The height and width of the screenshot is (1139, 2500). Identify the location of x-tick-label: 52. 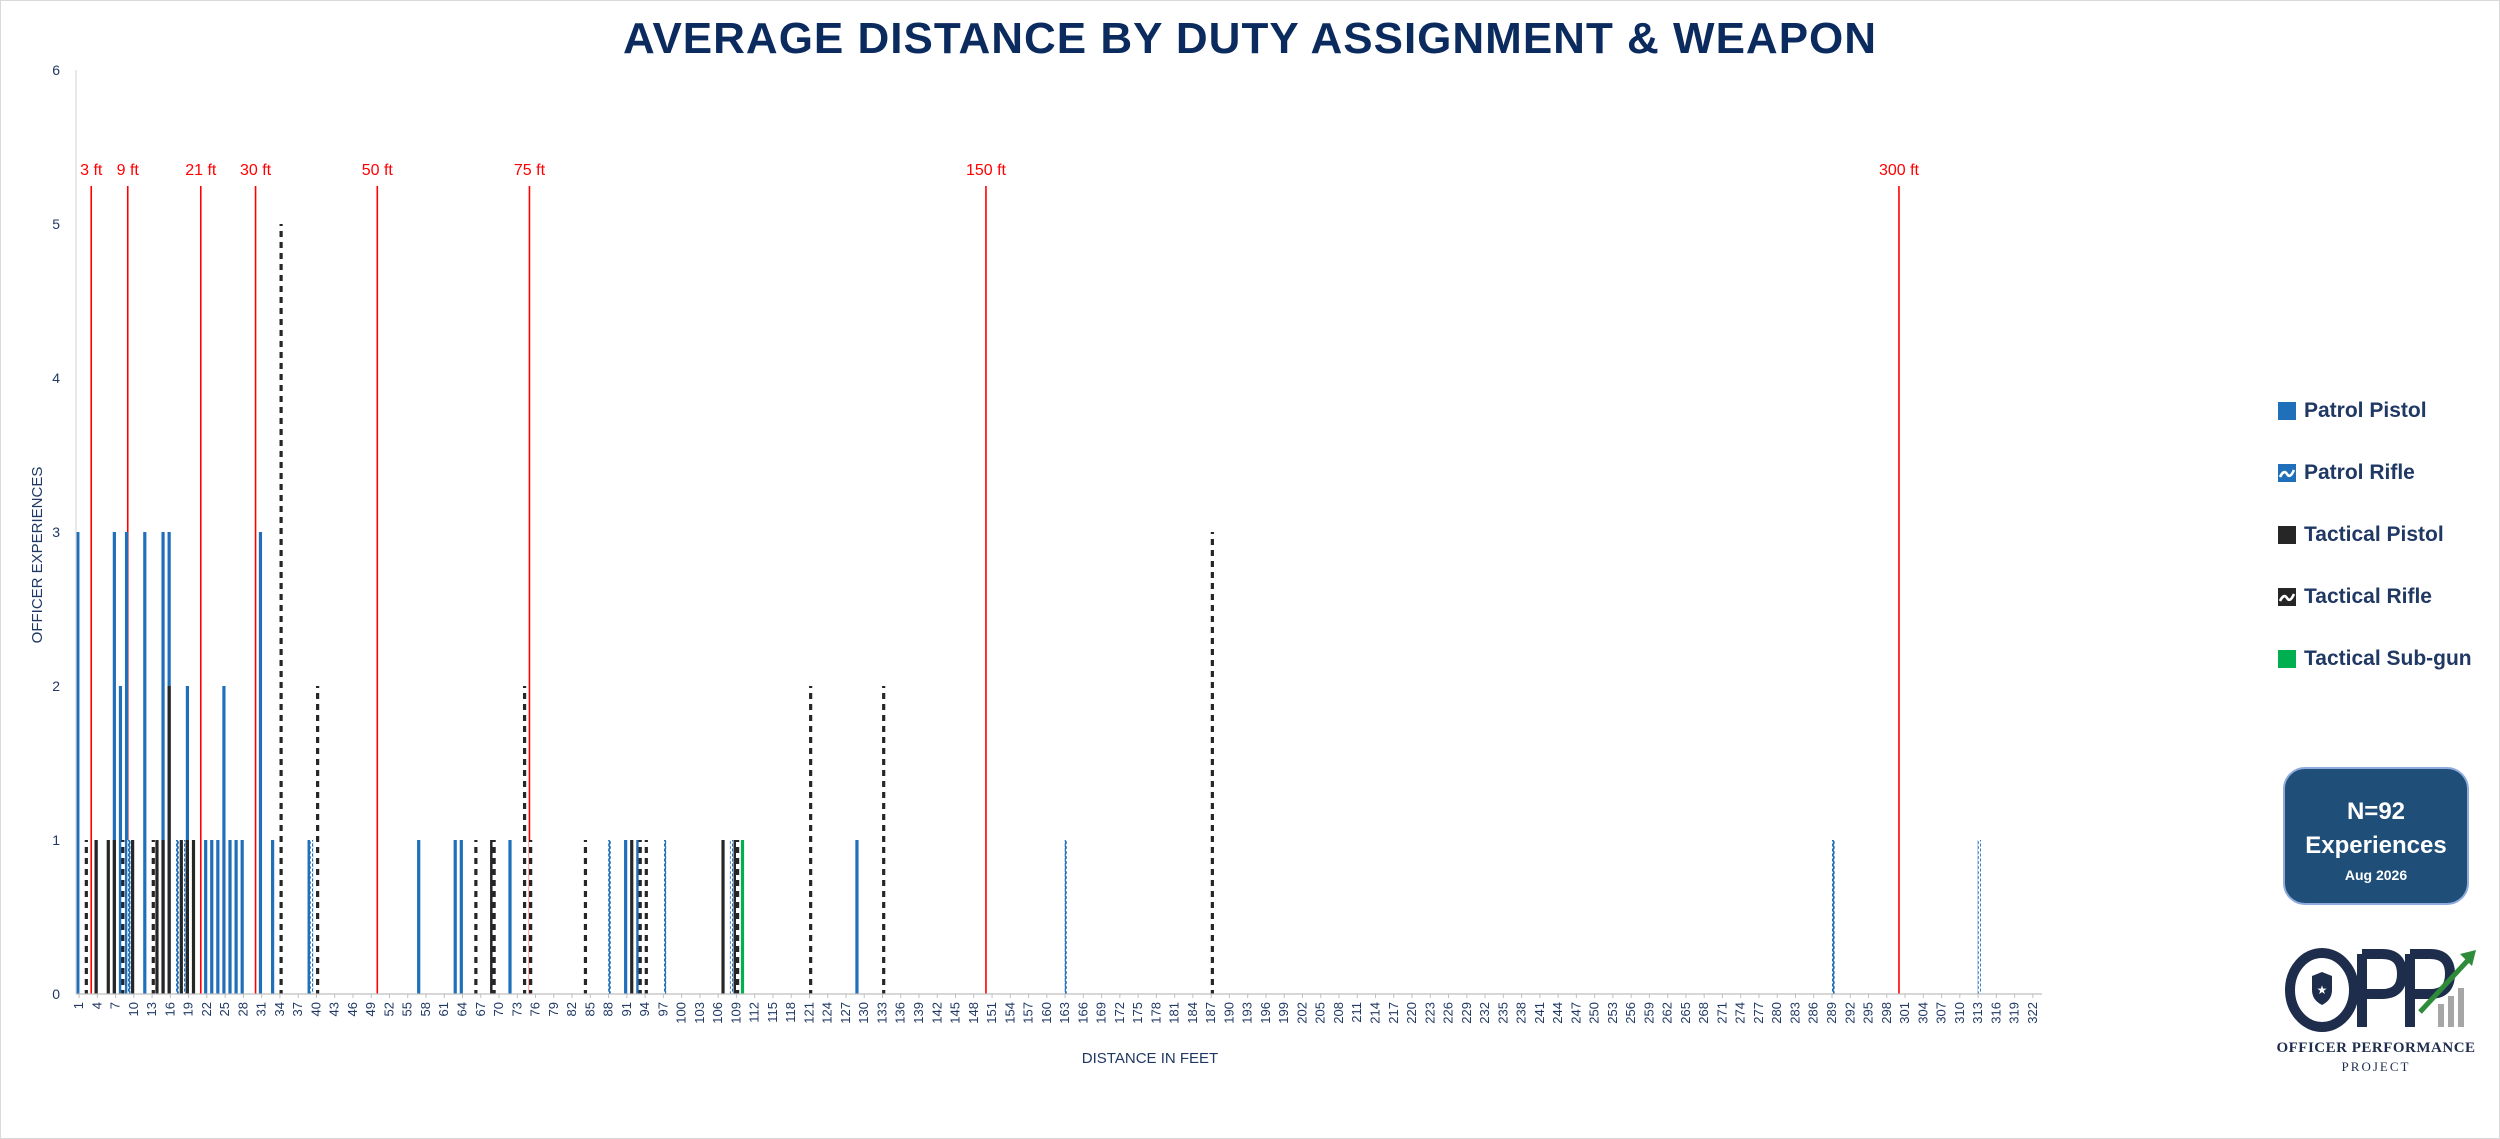
(388, 1009).